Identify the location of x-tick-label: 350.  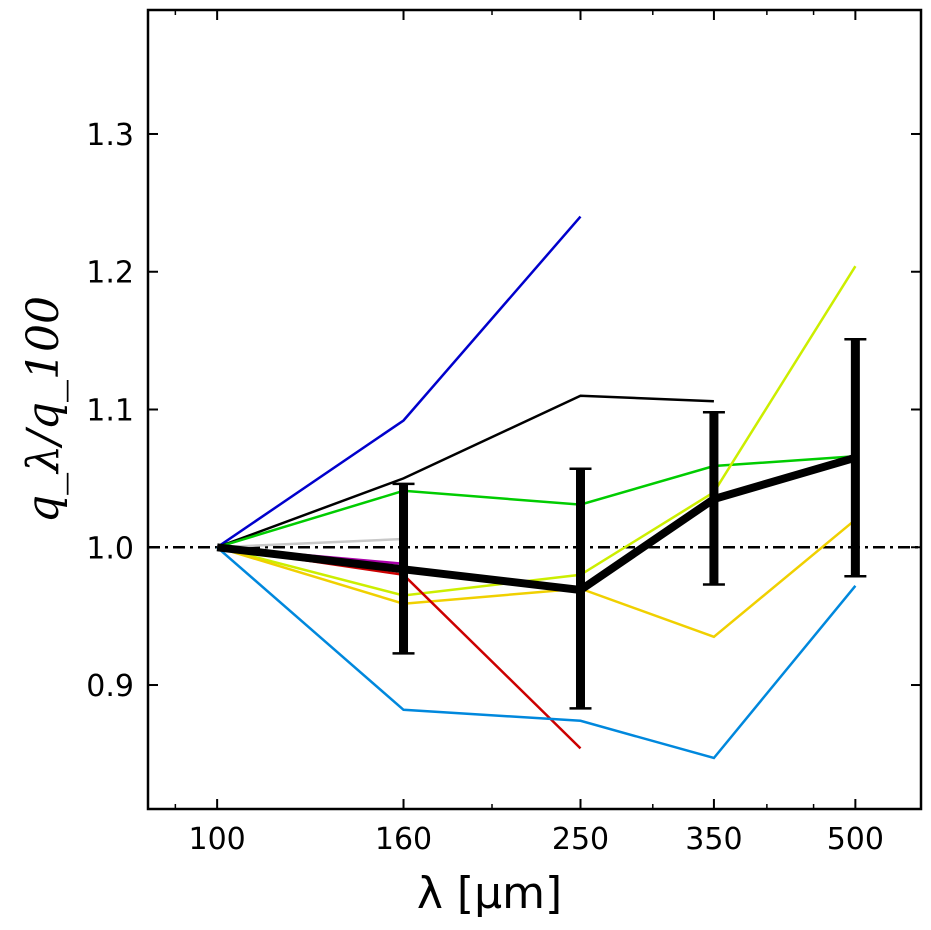
(713, 839).